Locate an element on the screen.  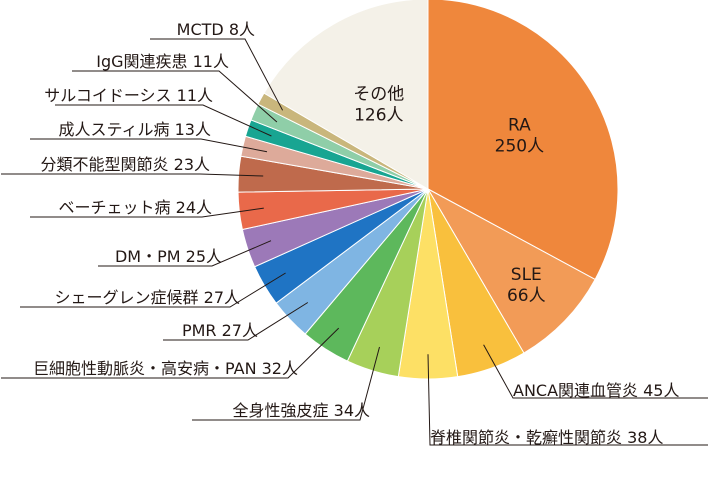
slice-label-13: サルコイドーシス 11人 is located at coordinates (128, 95).